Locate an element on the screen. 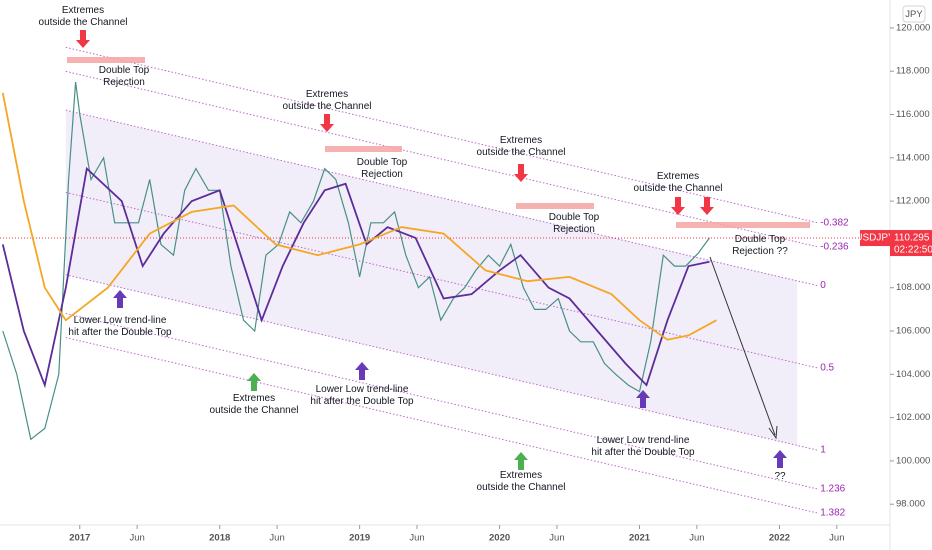 Image resolution: width=932 pixels, height=550 pixels. y-tick-label: 120.000 is located at coordinates (913, 27).